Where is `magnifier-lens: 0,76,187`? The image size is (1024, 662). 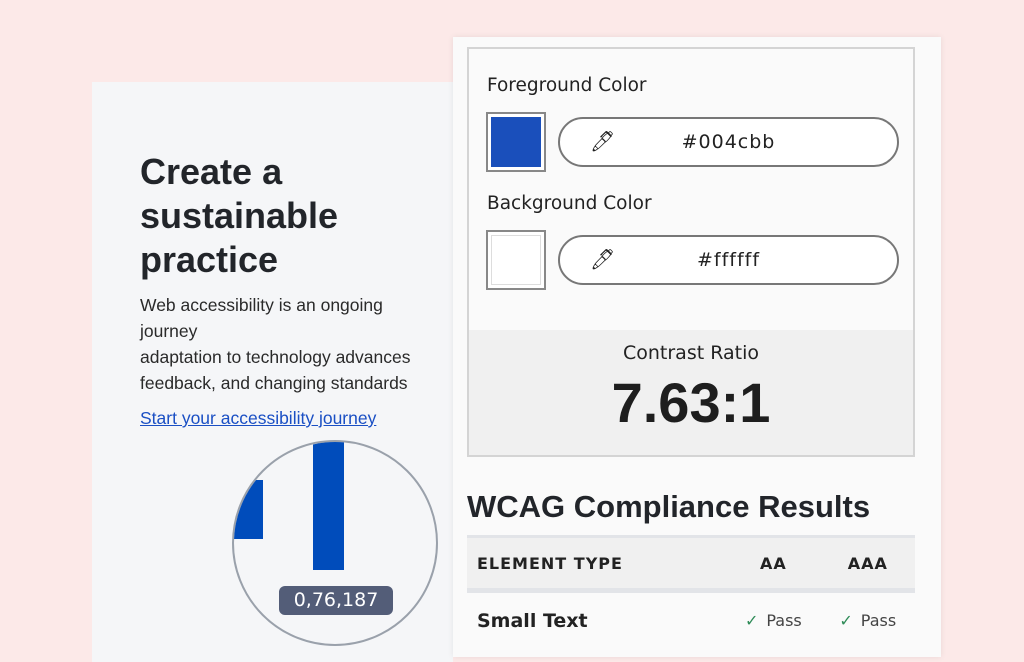
magnifier-lens: 0,76,187 is located at coordinates (335, 543).